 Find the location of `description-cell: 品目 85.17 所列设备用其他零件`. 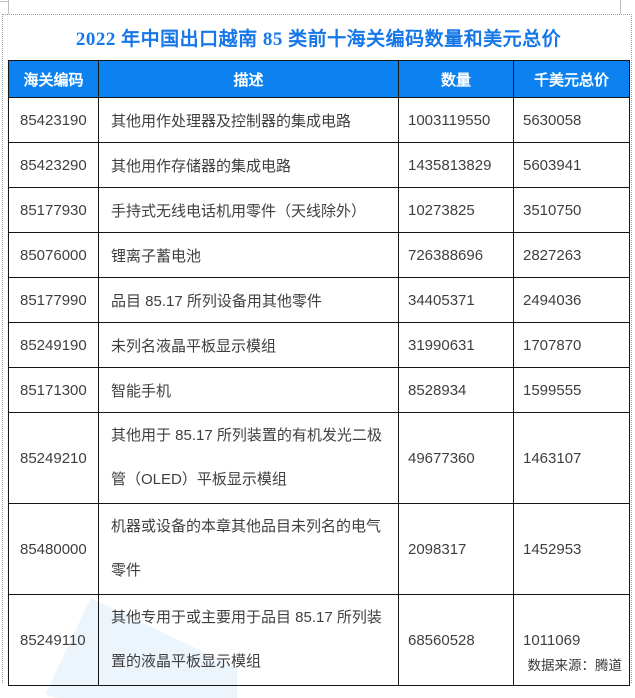

description-cell: 品目 85.17 所列设备用其他零件 is located at coordinates (248, 300).